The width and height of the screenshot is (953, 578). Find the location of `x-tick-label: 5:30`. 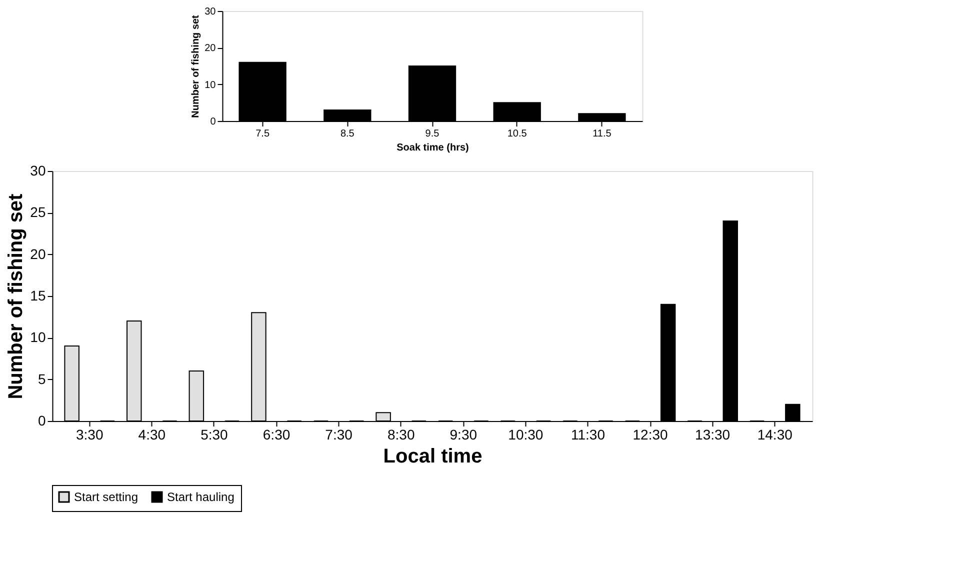

x-tick-label: 5:30 is located at coordinates (214, 434).